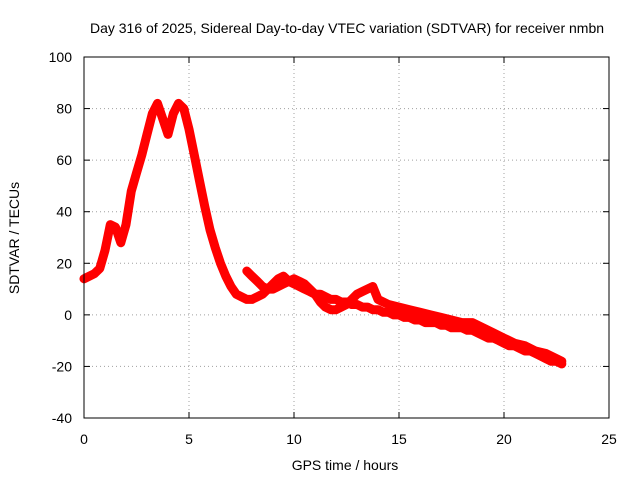  What do you see at coordinates (609, 439) in the screenshot?
I see `x-tick-label: 25` at bounding box center [609, 439].